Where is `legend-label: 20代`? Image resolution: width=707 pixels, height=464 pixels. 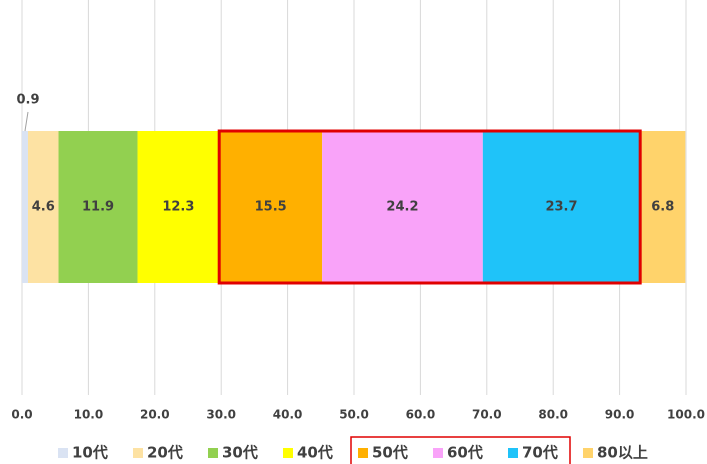
legend-label: 20代 is located at coordinates (165, 453).